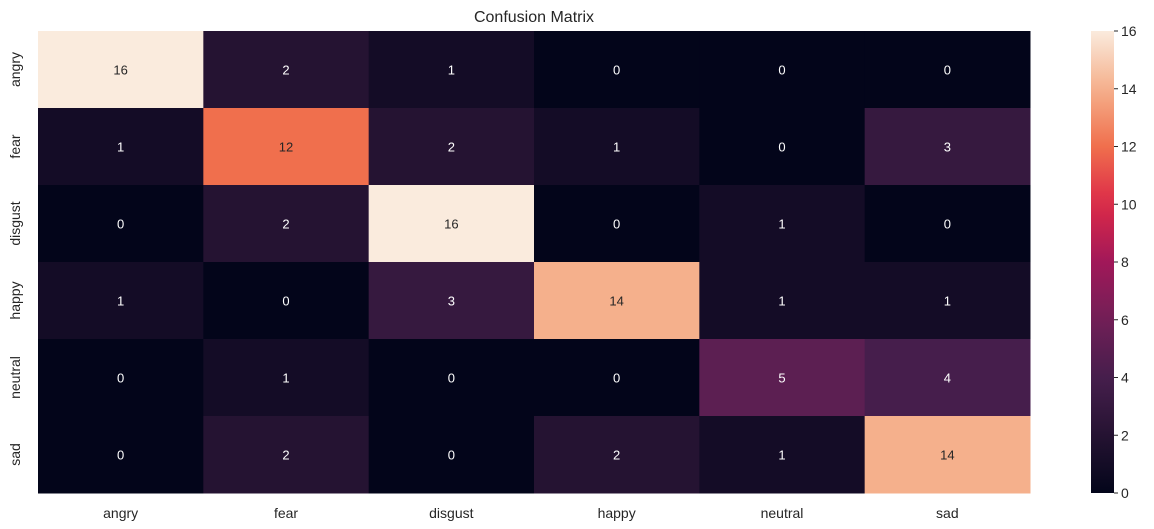 This screenshot has width=1154, height=529. I want to click on colorbar-tick-label: 16, so click(1129, 31).